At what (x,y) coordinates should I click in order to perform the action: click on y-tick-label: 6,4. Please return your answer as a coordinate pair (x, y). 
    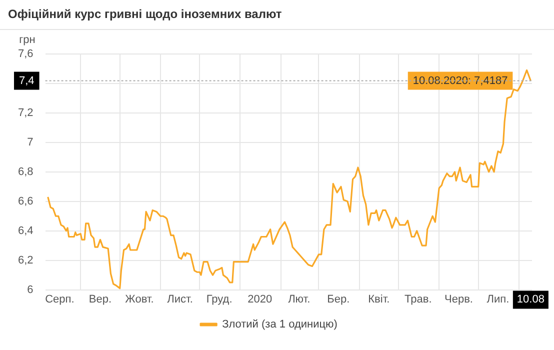
    Looking at the image, I should click on (26, 230).